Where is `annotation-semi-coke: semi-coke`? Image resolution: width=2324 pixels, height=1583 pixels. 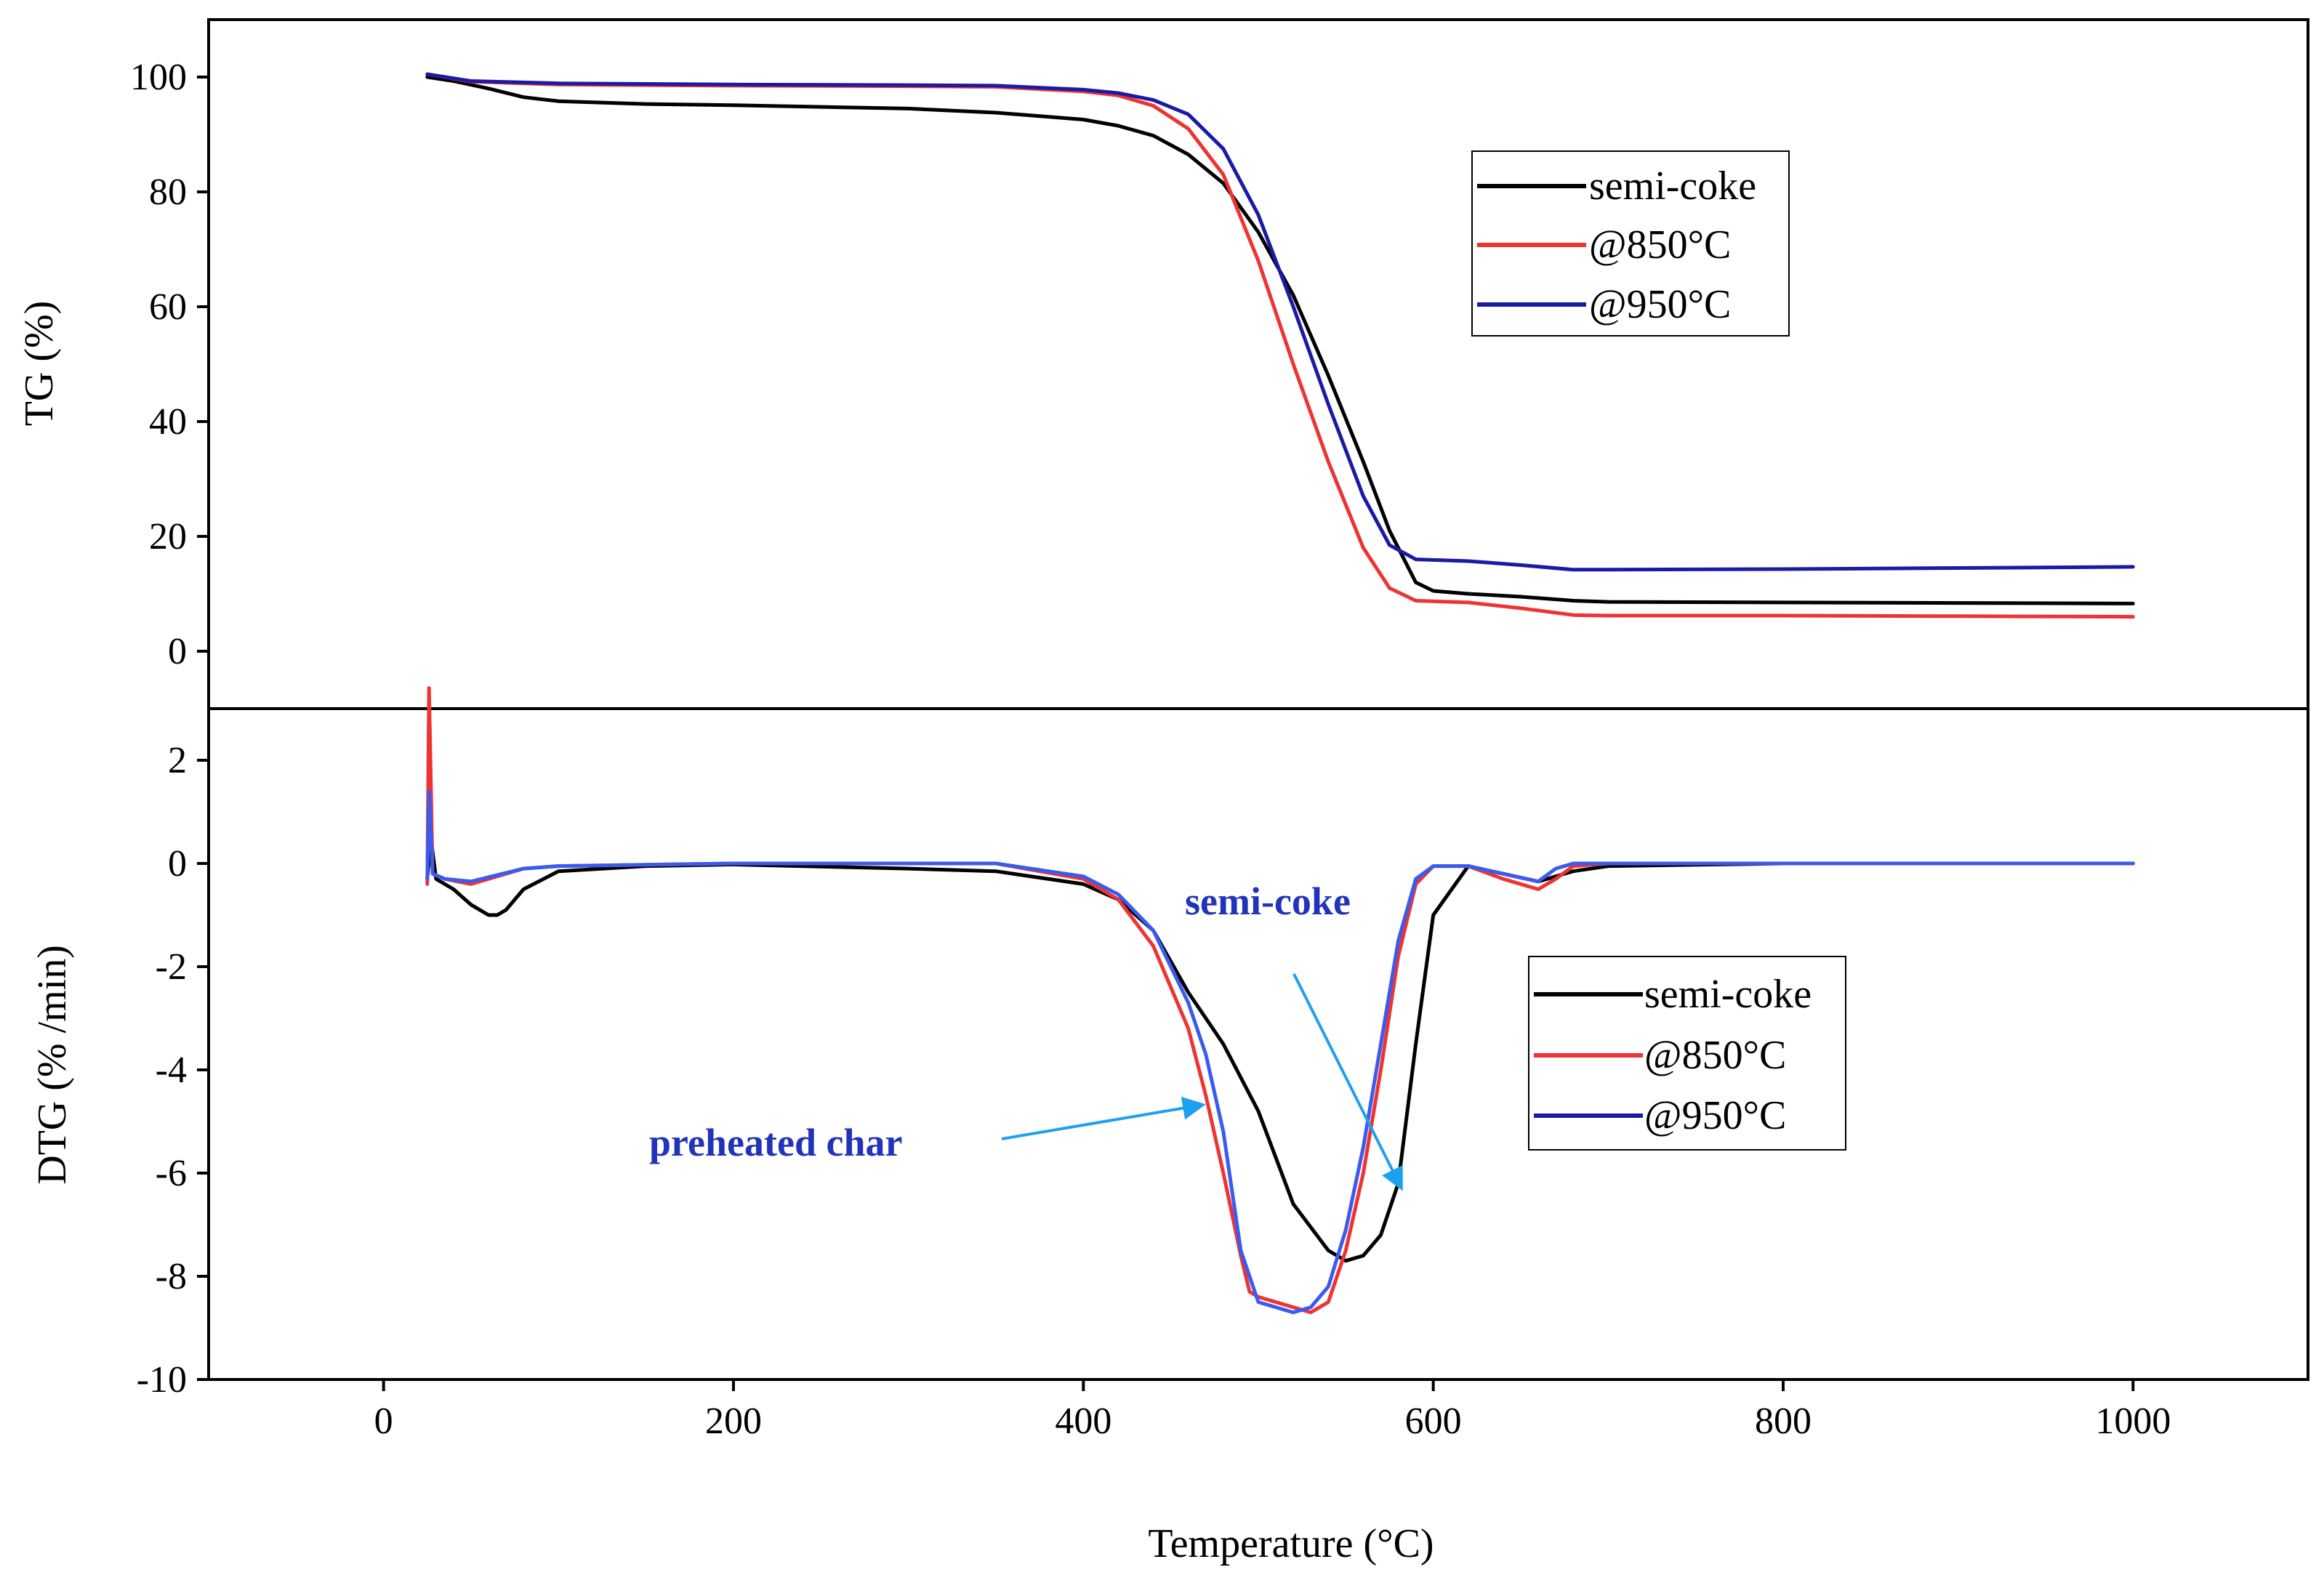
annotation-semi-coke: semi-coke is located at coordinates (1268, 901).